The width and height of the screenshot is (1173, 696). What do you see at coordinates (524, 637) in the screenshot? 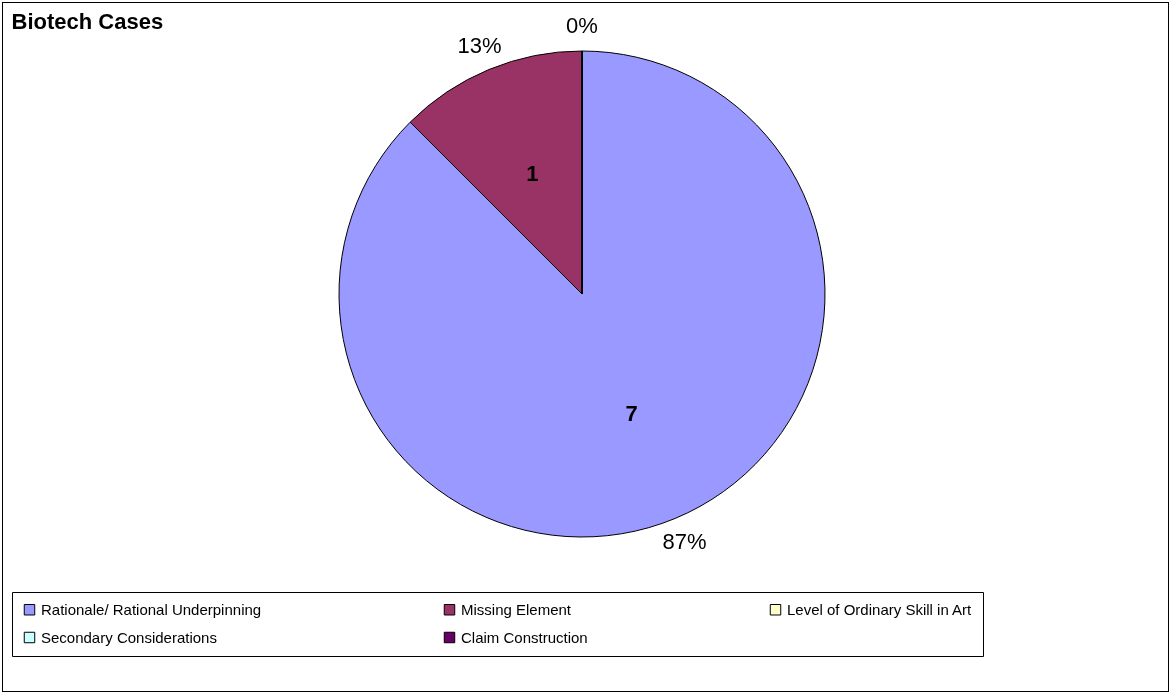
I see `legend-label: Claim Construction` at bounding box center [524, 637].